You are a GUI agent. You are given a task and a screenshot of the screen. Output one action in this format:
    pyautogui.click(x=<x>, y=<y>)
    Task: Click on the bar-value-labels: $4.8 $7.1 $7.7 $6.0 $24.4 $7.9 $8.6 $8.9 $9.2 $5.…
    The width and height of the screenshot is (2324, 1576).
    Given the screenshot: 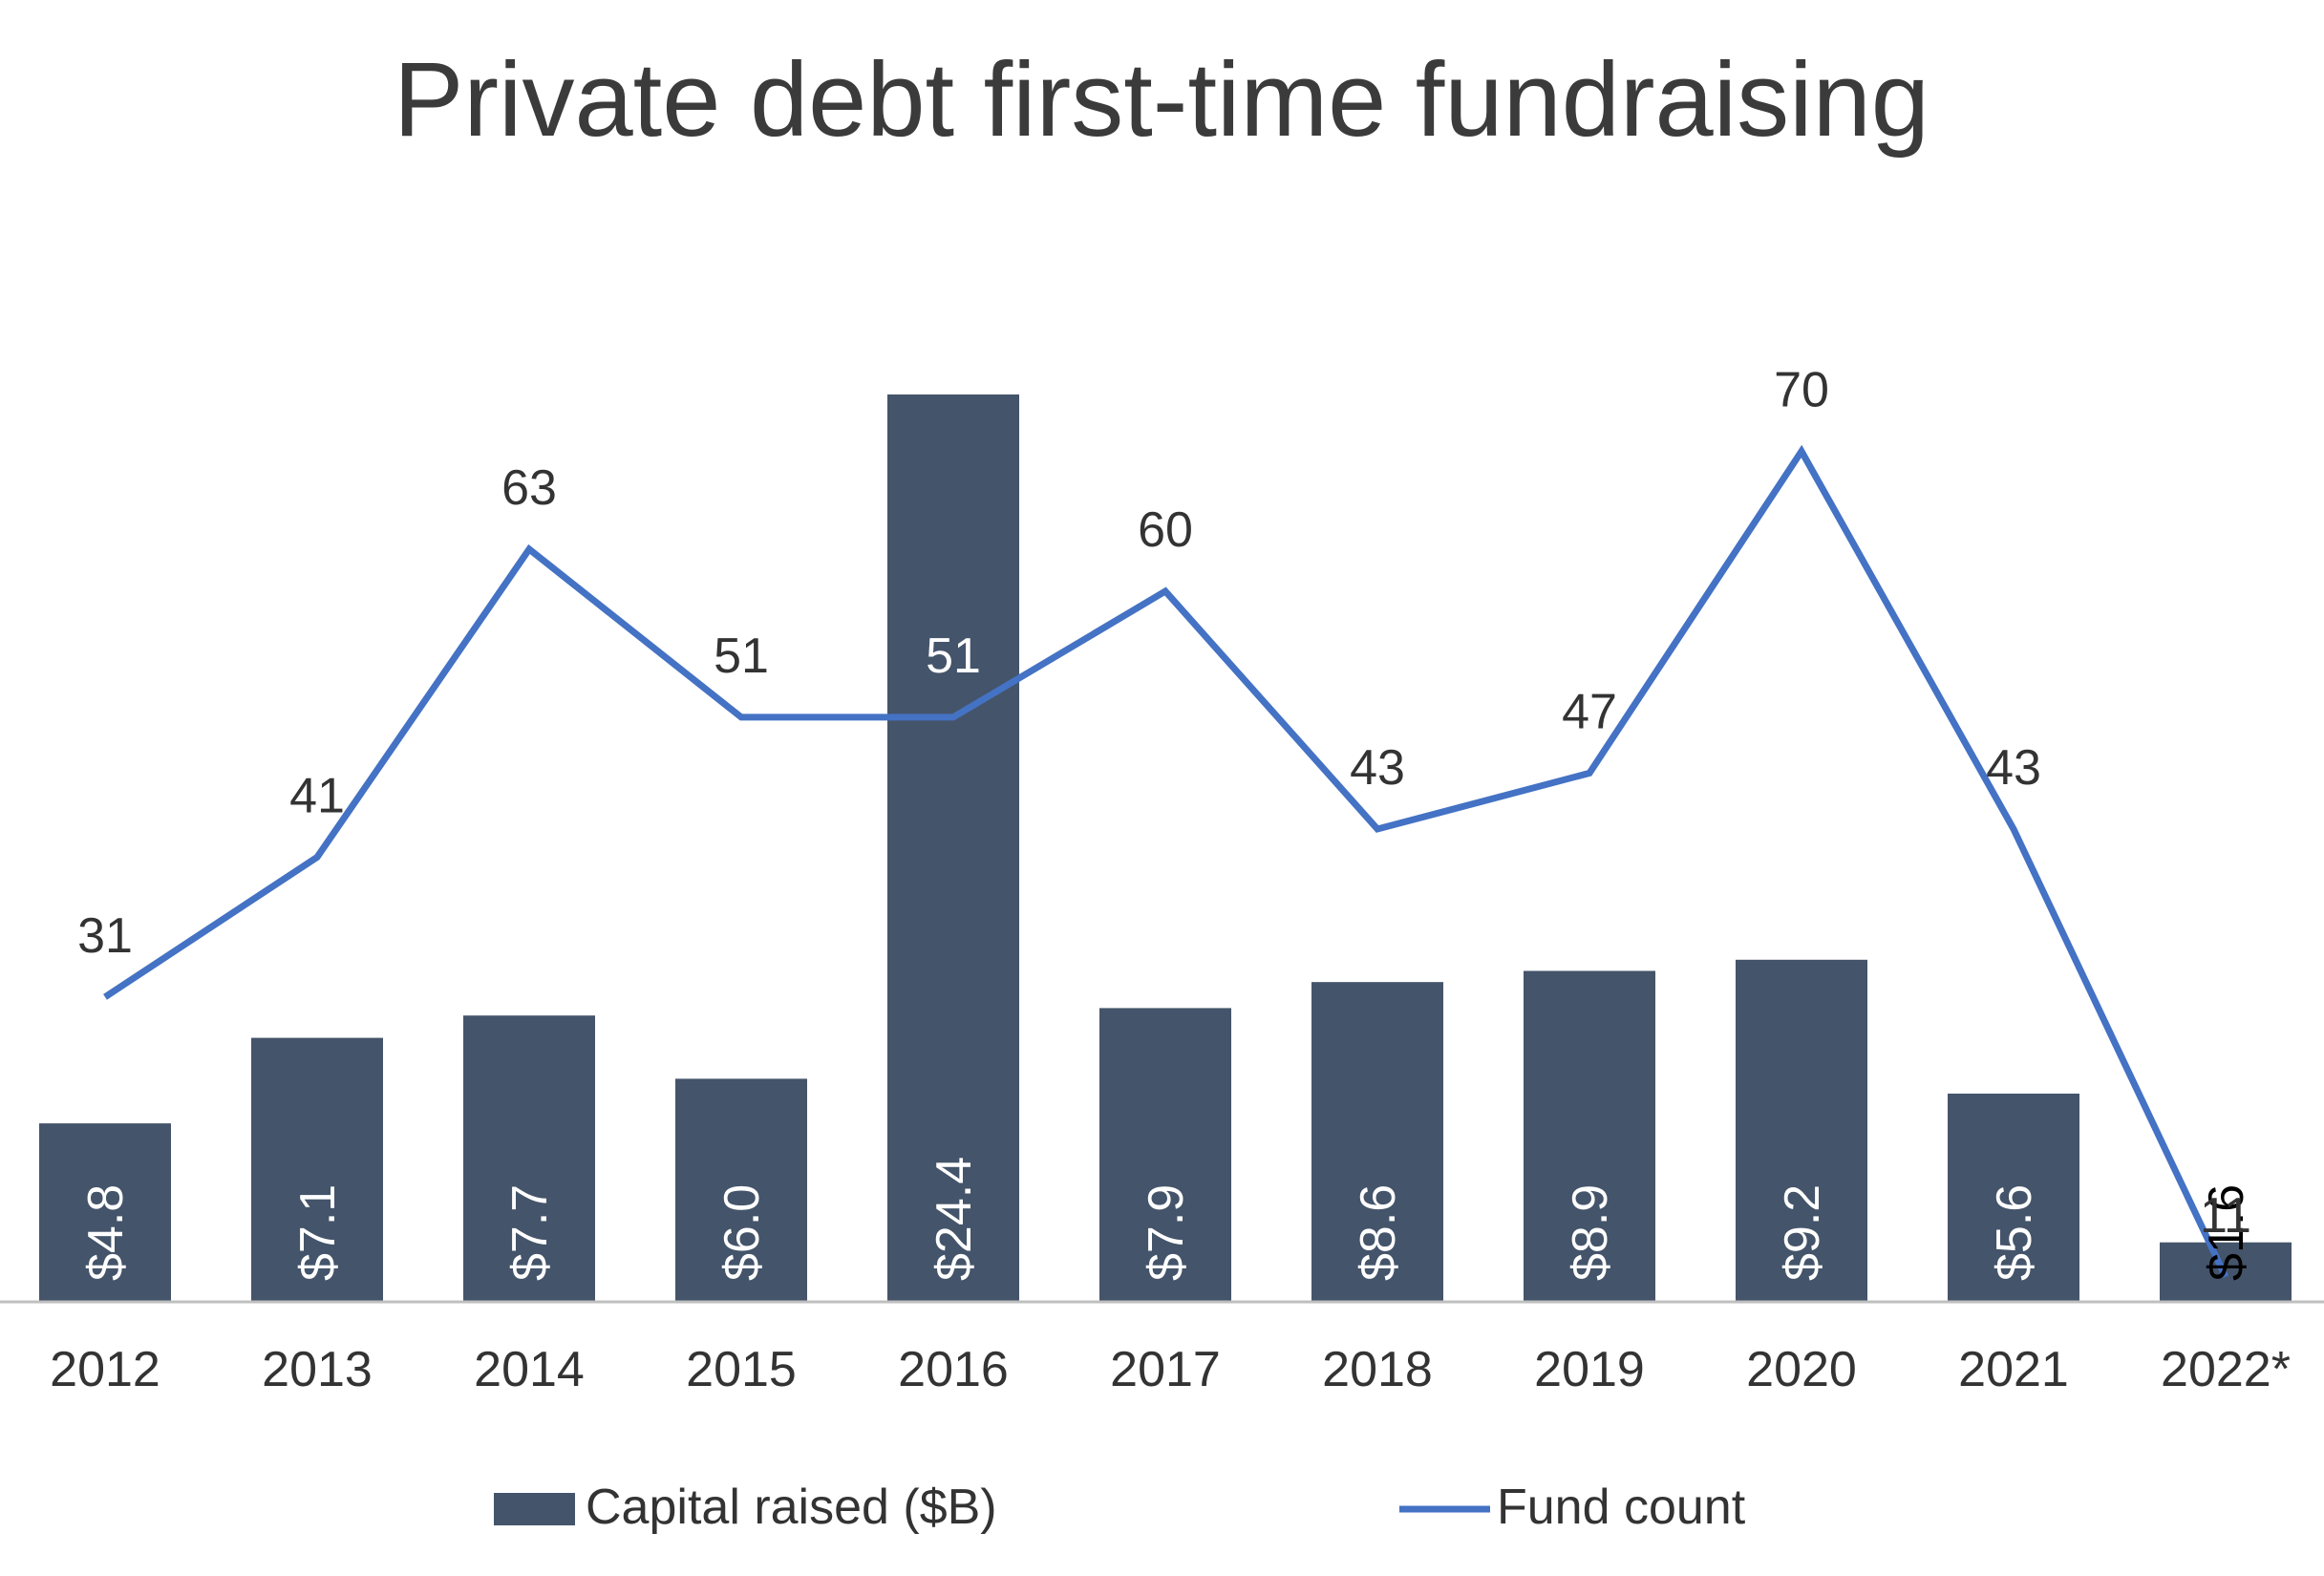 What is the action you would take?
    pyautogui.click(x=1166, y=1219)
    